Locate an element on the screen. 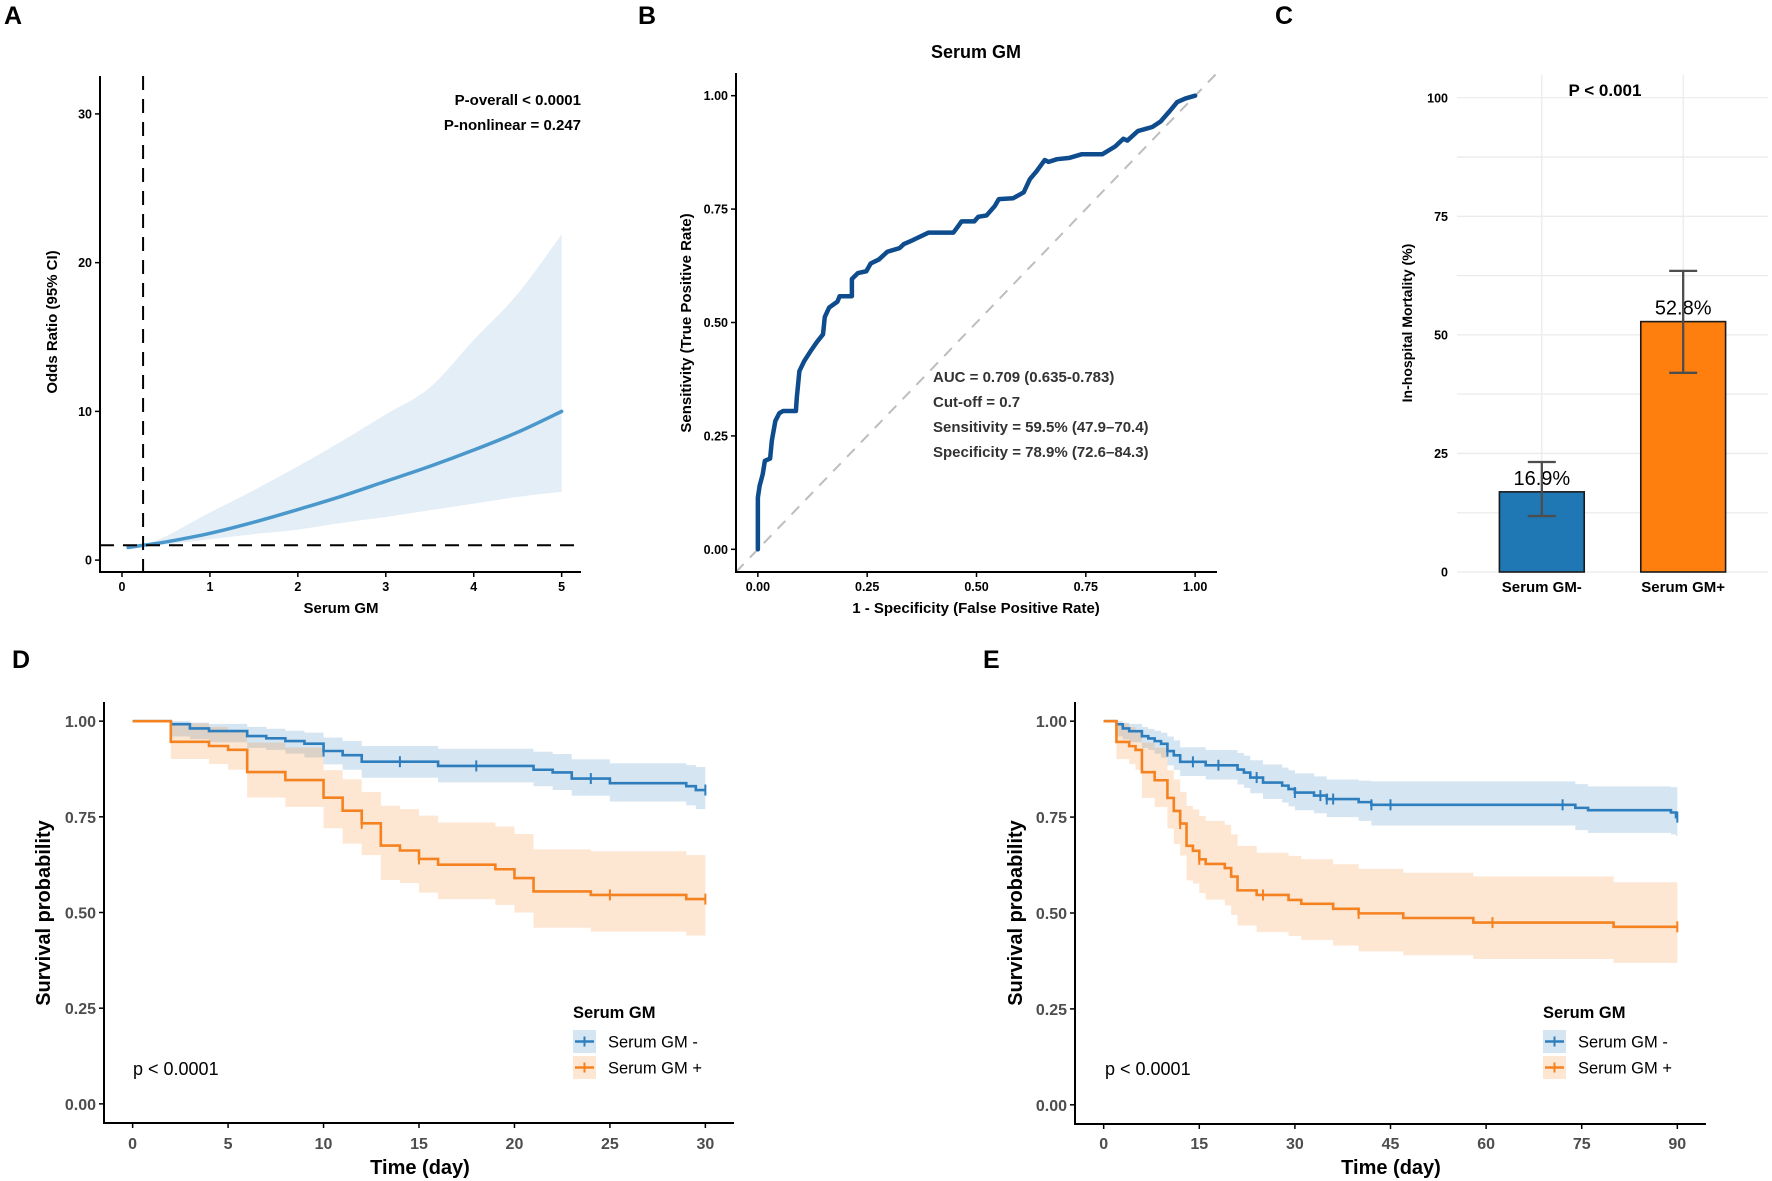  panel-label-a: A is located at coordinates (13, 16).